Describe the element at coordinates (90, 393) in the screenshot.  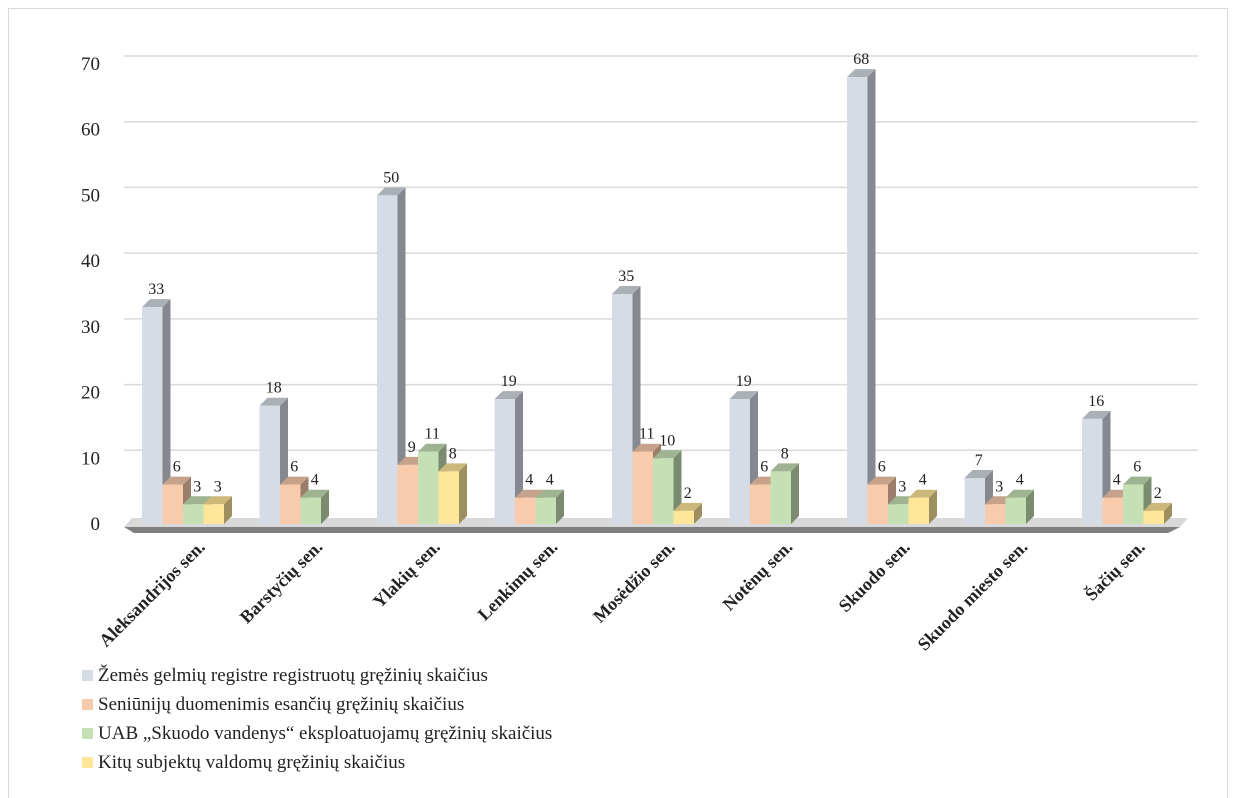
I see `y-tick-label: 20` at that location.